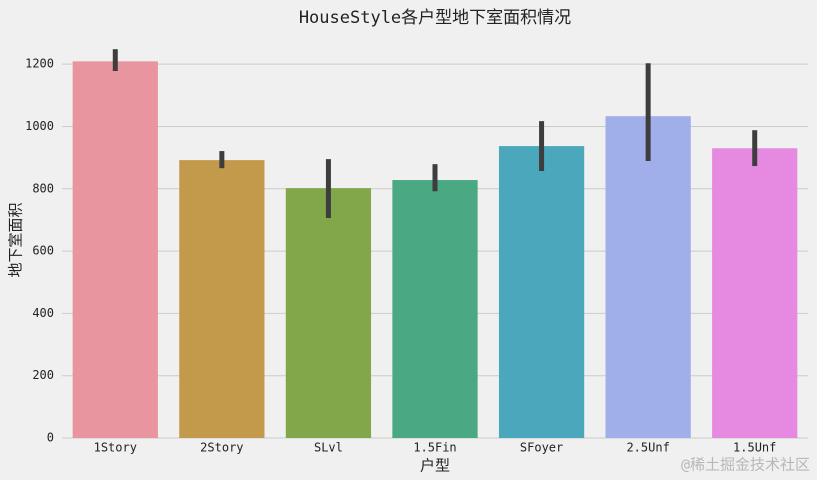 This screenshot has width=817, height=480. What do you see at coordinates (16, 239) in the screenshot?
I see `y-axis-label: 地下室面积` at bounding box center [16, 239].